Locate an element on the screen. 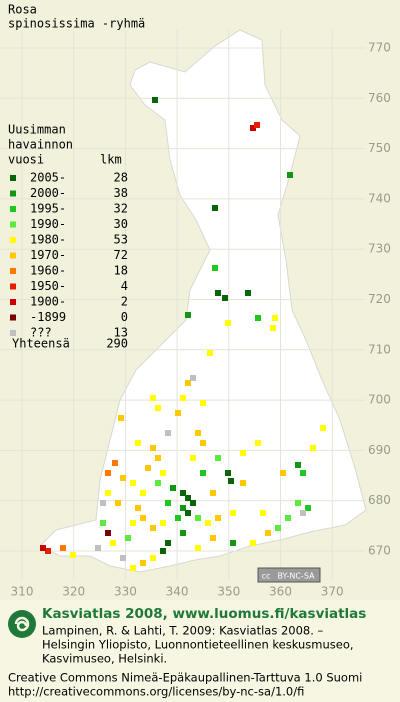 The width and height of the screenshot is (400, 702). grid-label: 730 is located at coordinates (379, 249).